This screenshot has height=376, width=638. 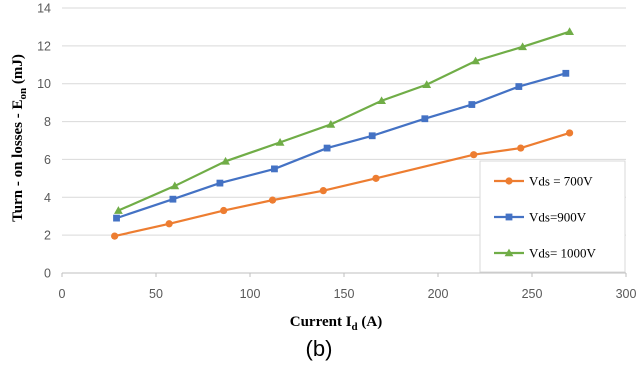 What do you see at coordinates (250, 294) in the screenshot?
I see `x-tick-label: 100` at bounding box center [250, 294].